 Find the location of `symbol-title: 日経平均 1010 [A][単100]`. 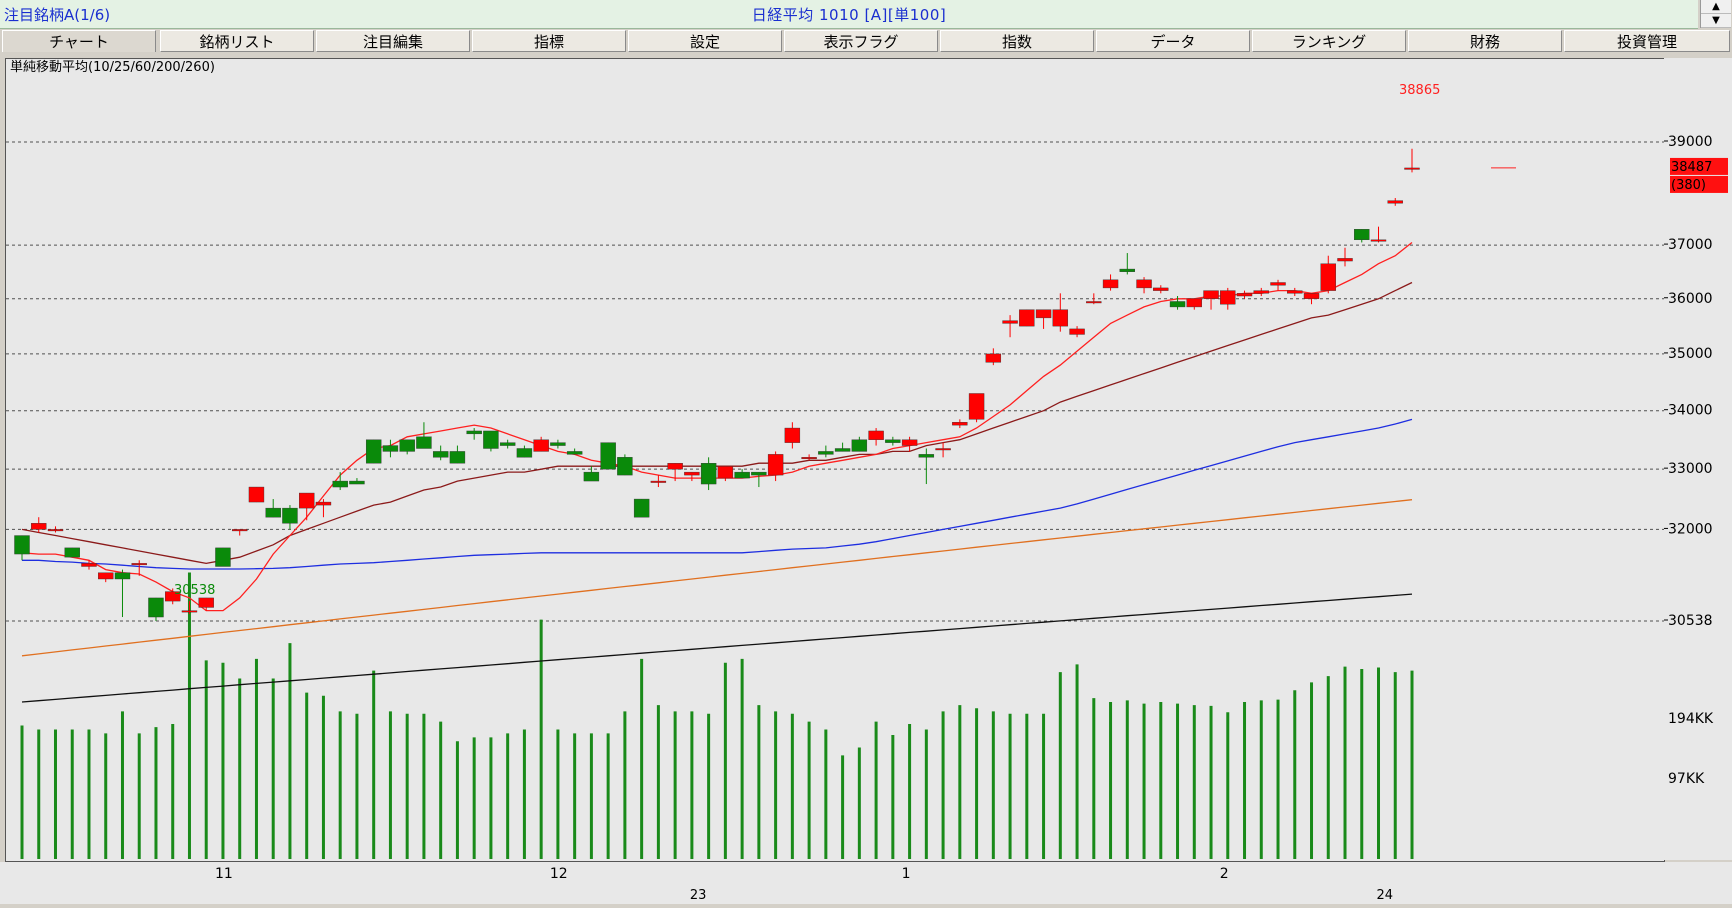

symbol-title: 日経平均 1010 [A][単100] is located at coordinates (849, 15).